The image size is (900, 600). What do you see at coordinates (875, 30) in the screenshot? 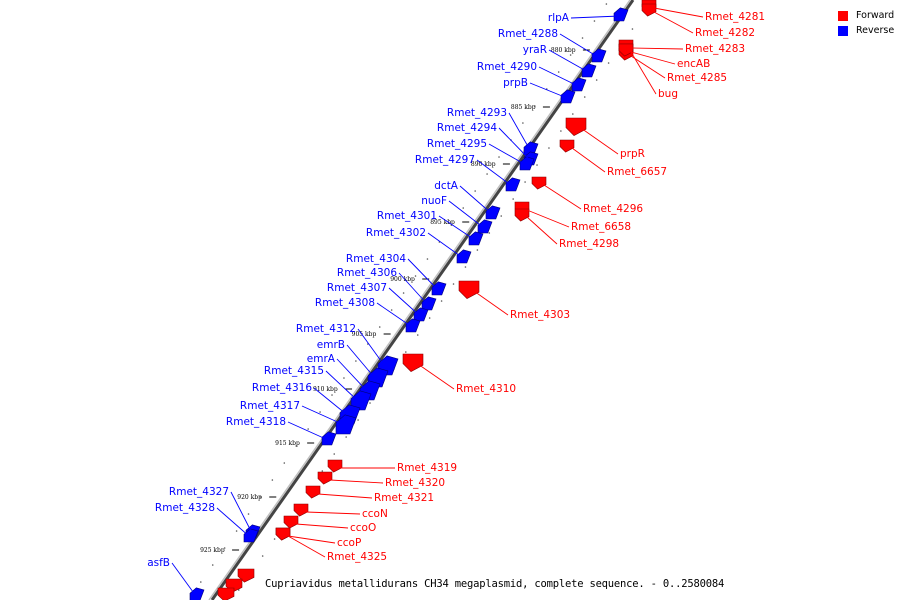
I see `legend-reverse-label: Reverse` at bounding box center [875, 30].